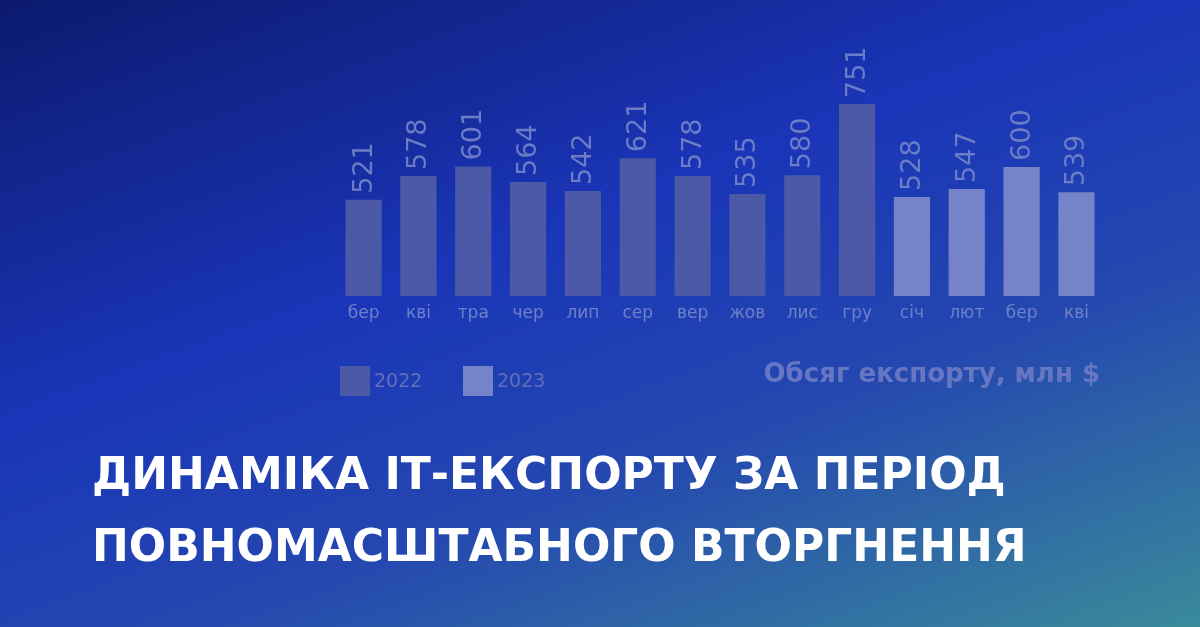 The width and height of the screenshot is (1200, 627). Describe the element at coordinates (692, 311) in the screenshot. I see `x-tick-label: вер` at that location.